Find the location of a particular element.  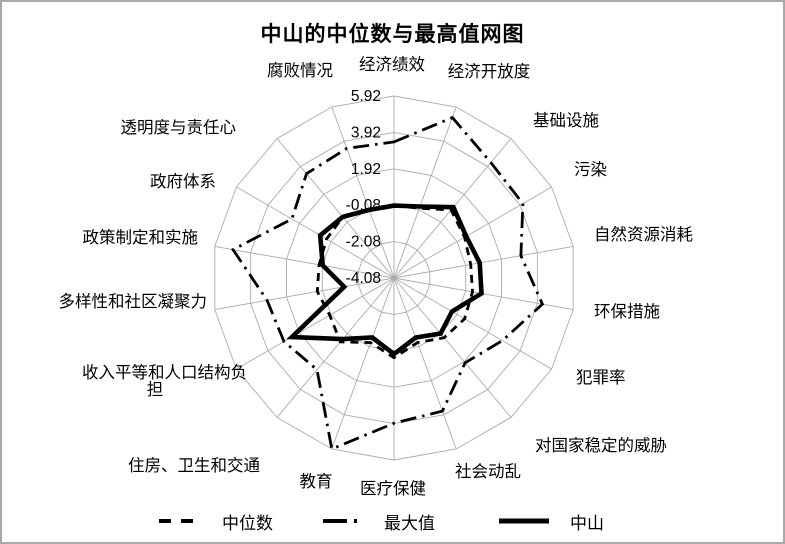

axis-label: 担 is located at coordinates (155, 389).